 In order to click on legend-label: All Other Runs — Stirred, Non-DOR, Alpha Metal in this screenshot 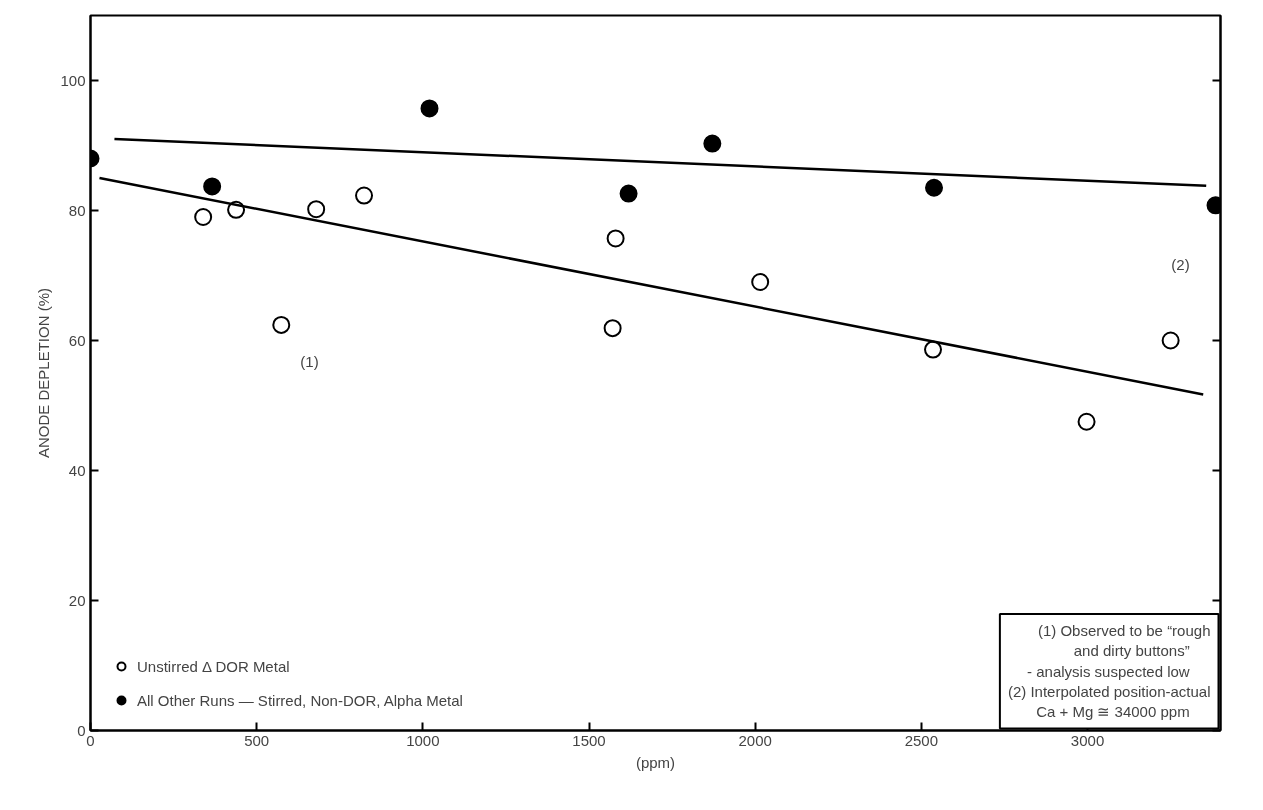, I will do `click(300, 700)`.